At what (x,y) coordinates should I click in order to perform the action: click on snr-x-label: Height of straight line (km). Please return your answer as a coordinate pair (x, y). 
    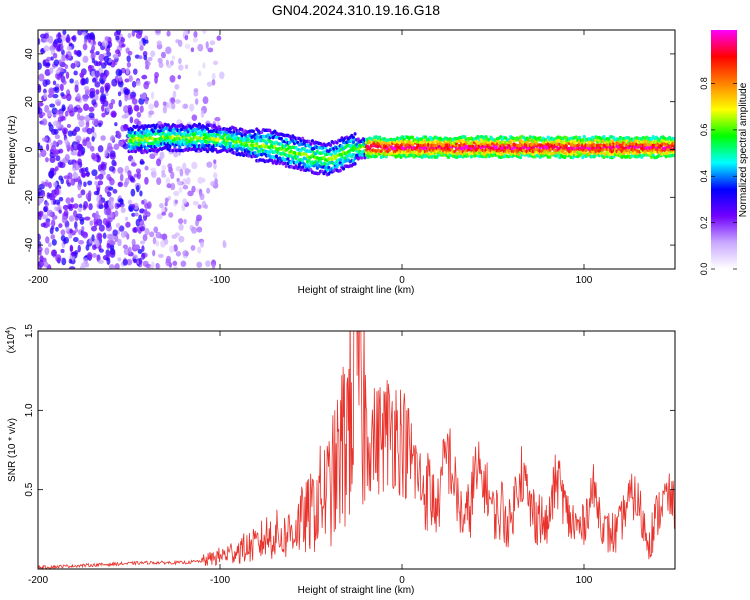
    Looking at the image, I should click on (356, 590).